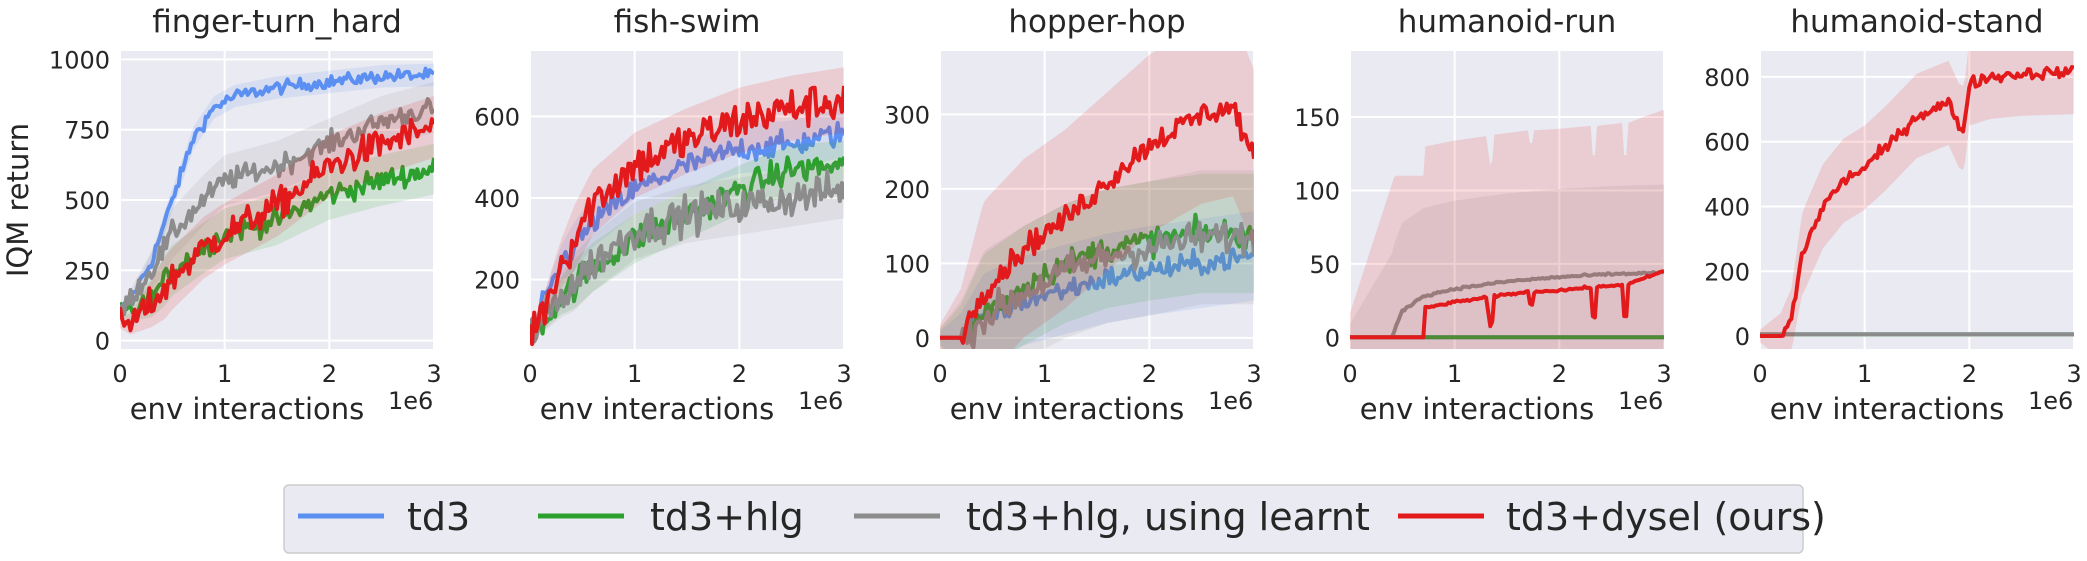 Image resolution: width=2087 pixels, height=561 pixels. Describe the element at coordinates (18, 200) in the screenshot. I see `y-axis-label: IQM return` at that location.